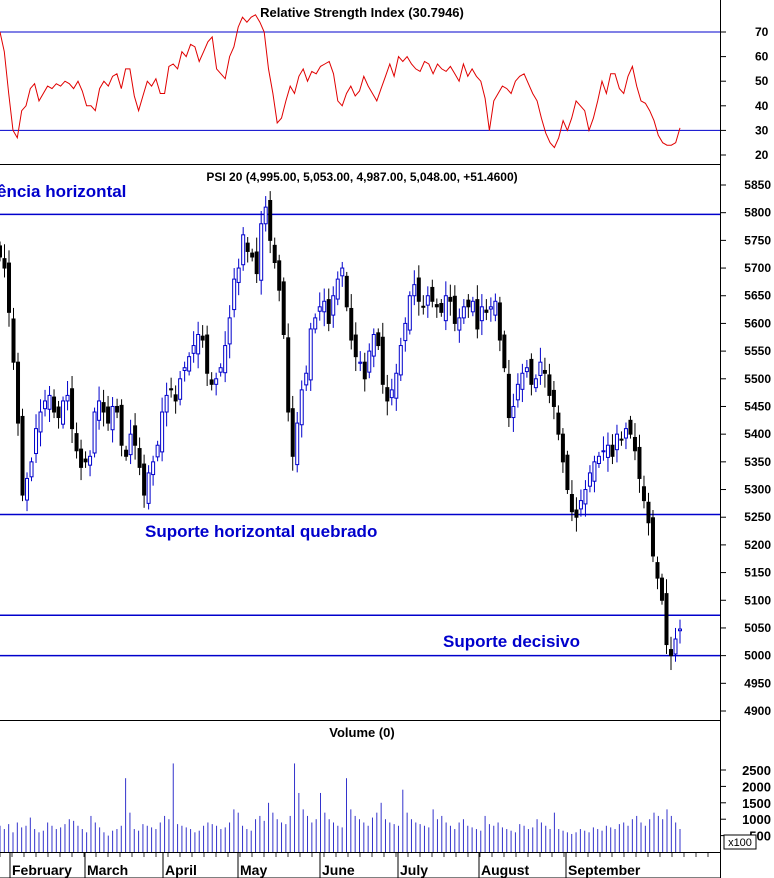 The height and width of the screenshot is (878, 774). What do you see at coordinates (757, 213) in the screenshot?
I see `price-tick-label: 5800` at bounding box center [757, 213].